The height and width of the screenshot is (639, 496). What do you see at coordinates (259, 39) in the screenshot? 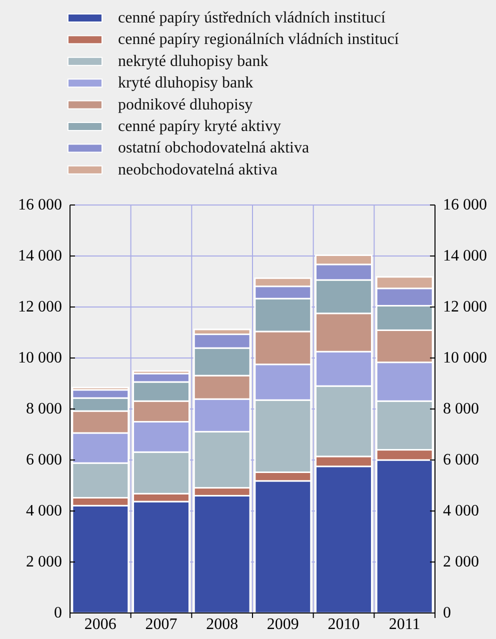
I see `legend-label: cenné papíry regionálních vládních institucí` at bounding box center [259, 39].